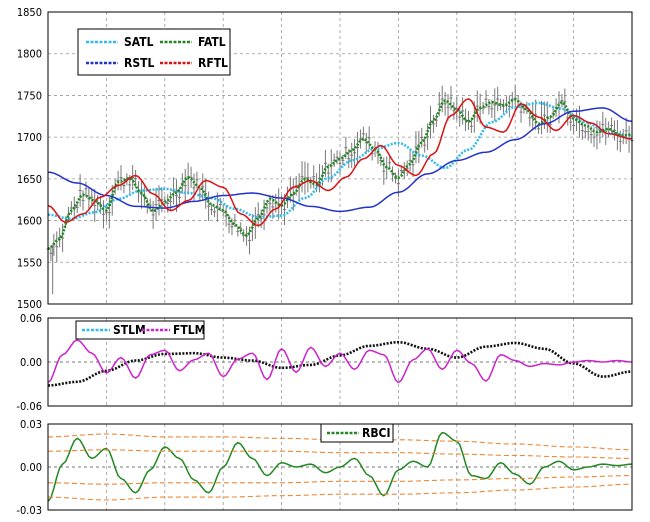  I want to click on rbci-y-ticks: 0.03 0.00 -0.03, so click(29, 467).